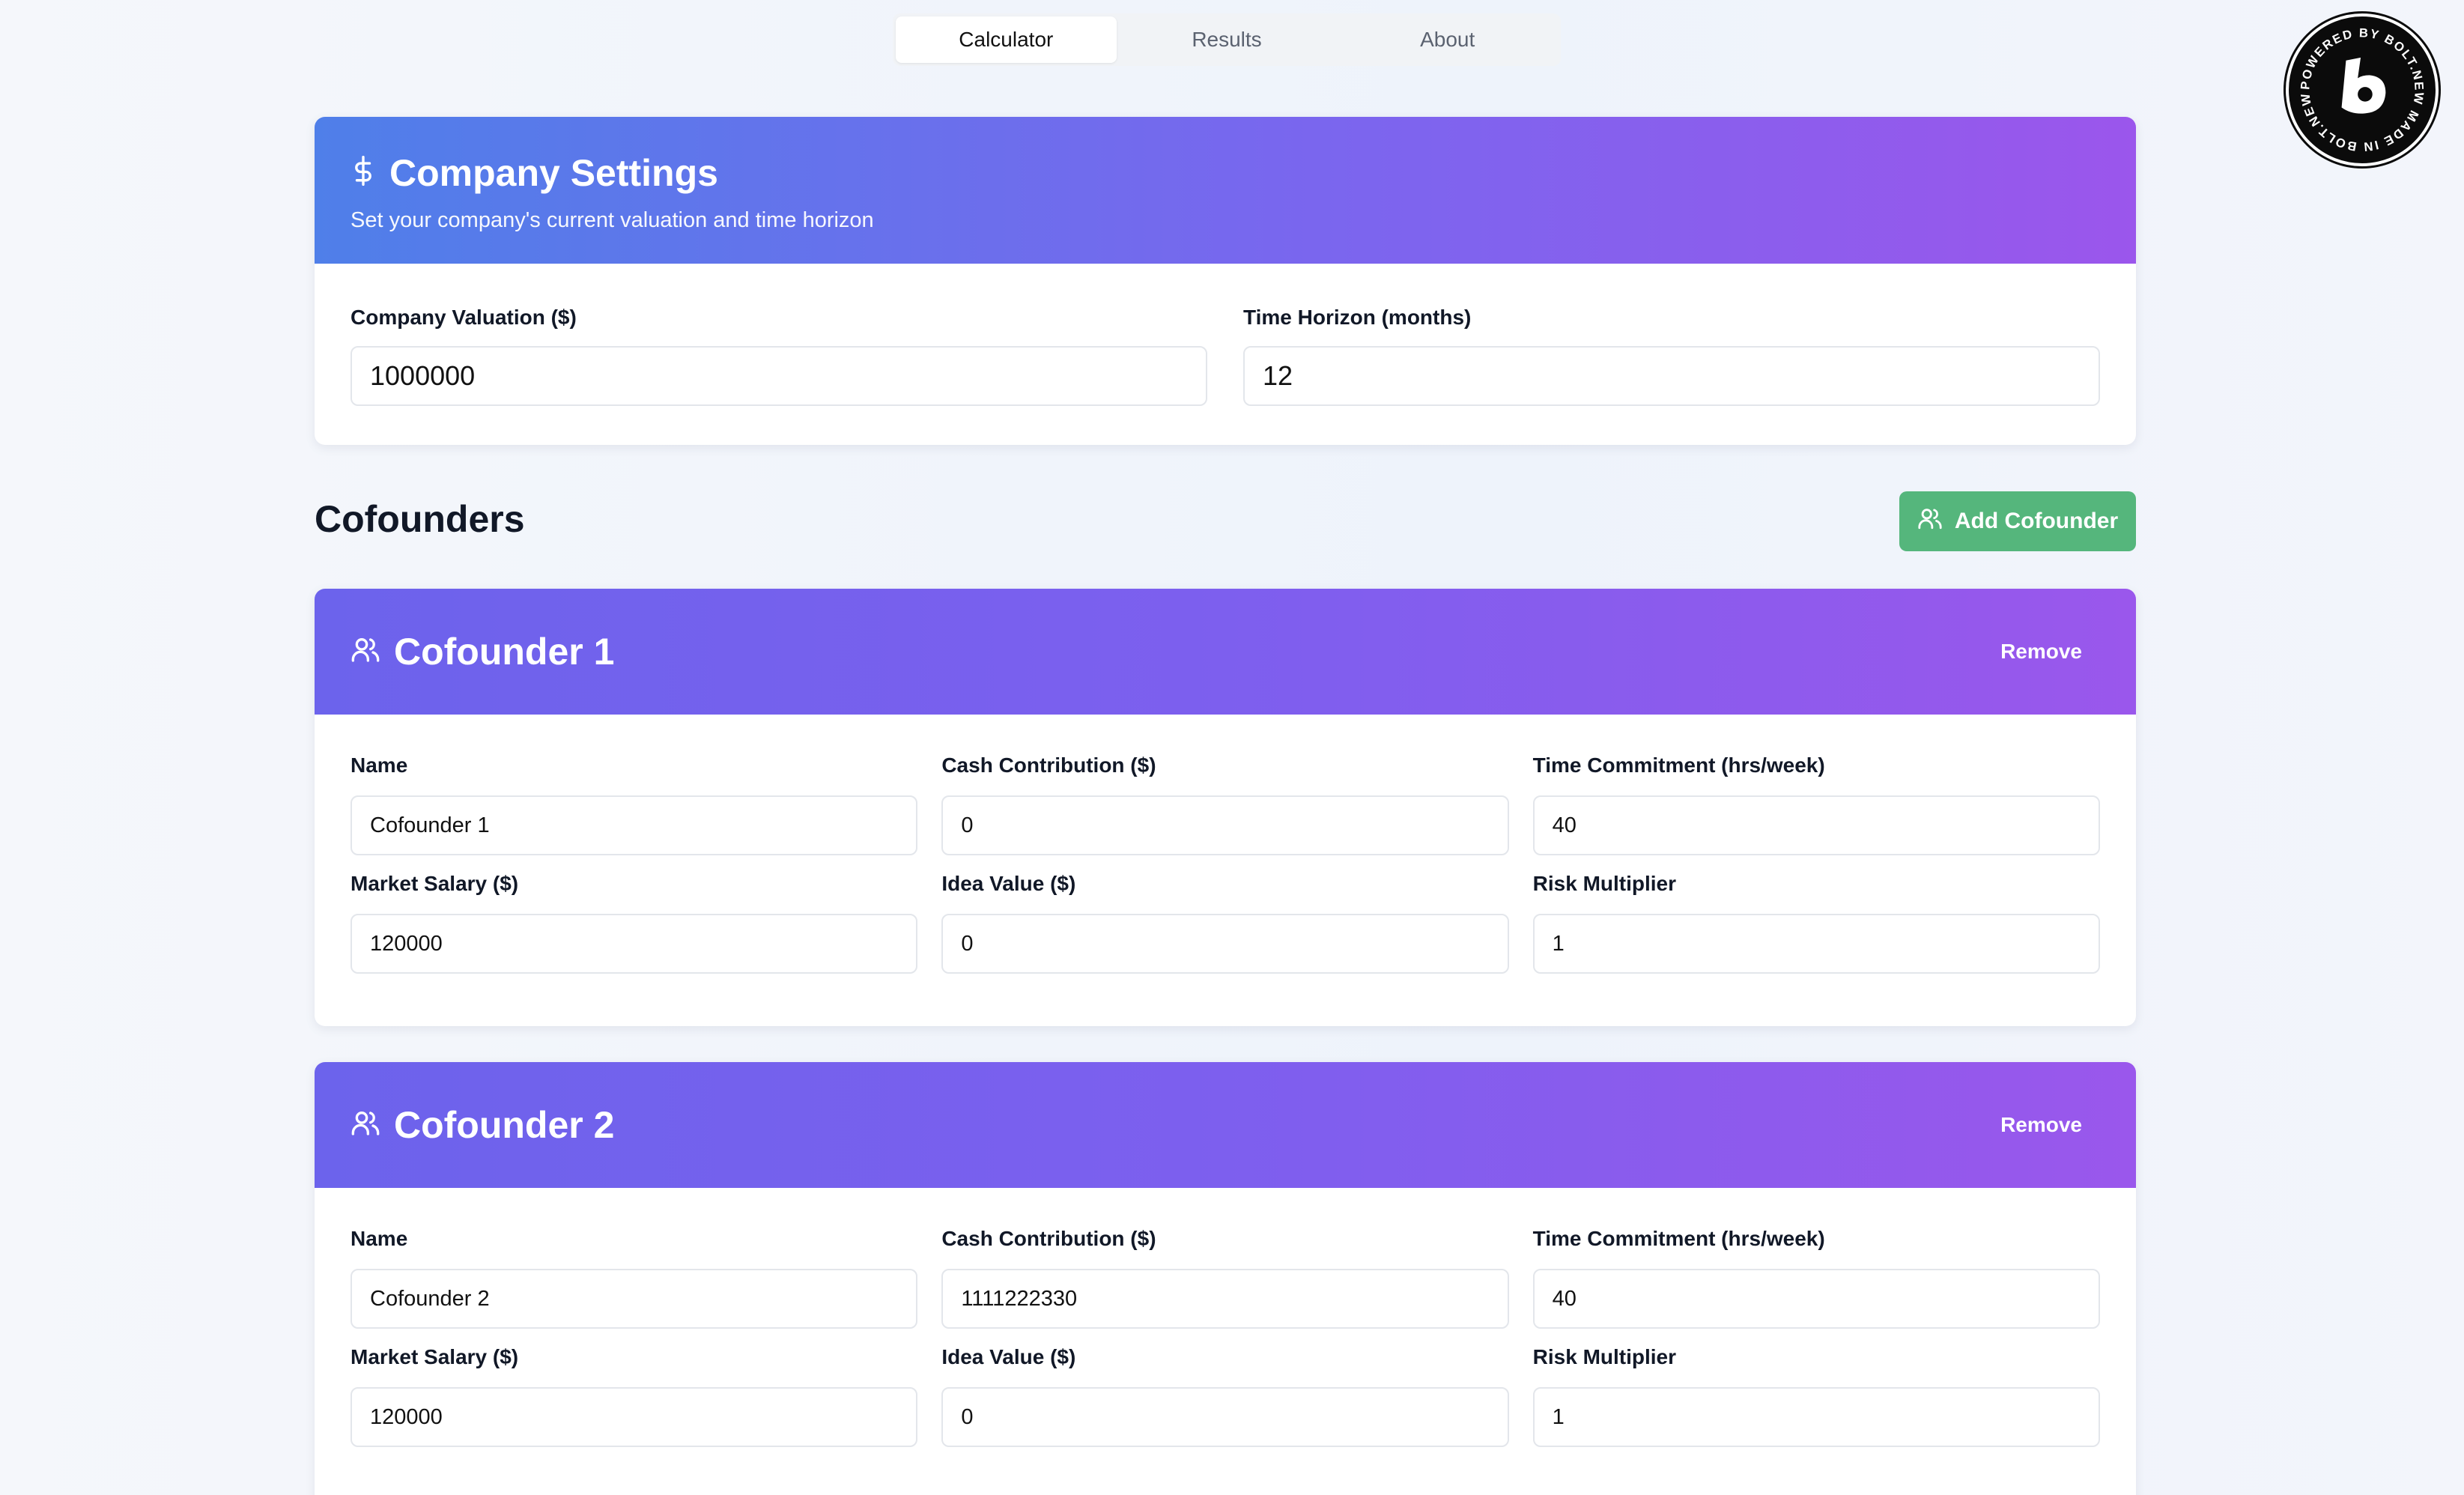 The height and width of the screenshot is (1495, 2464). What do you see at coordinates (553, 173) in the screenshot?
I see `company-settings-title: Company Settings` at bounding box center [553, 173].